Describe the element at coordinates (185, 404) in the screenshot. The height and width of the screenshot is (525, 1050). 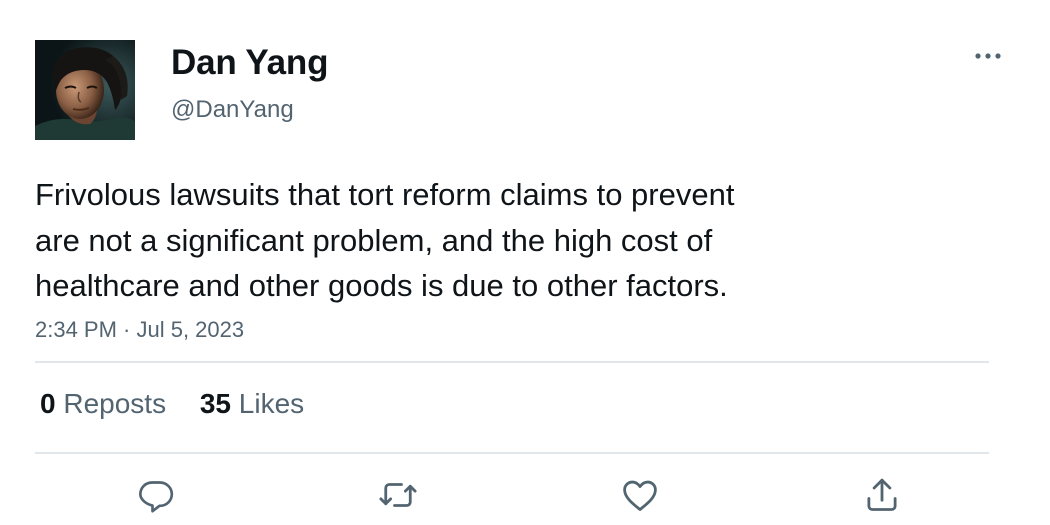
I see `engagement-stats: 0 Reposts 35 Likes` at that location.